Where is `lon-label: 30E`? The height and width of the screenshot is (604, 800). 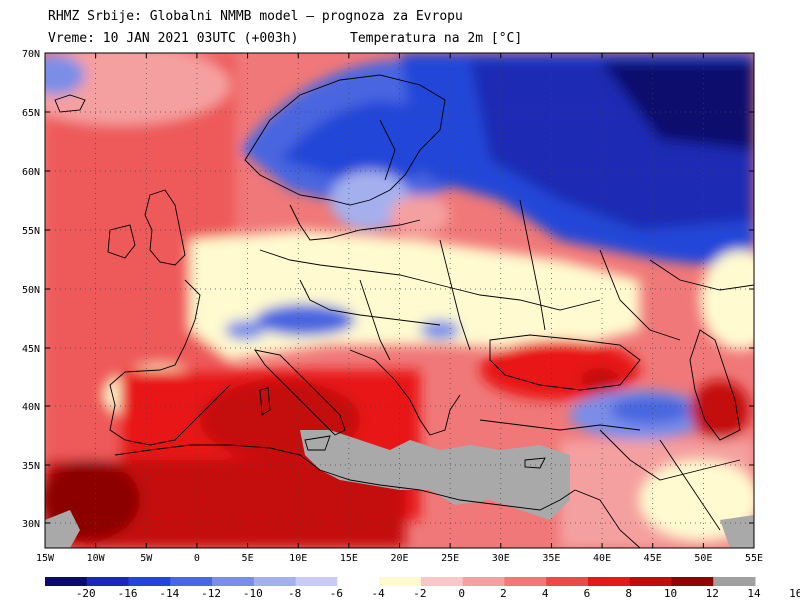 lon-label: 30E is located at coordinates (501, 558).